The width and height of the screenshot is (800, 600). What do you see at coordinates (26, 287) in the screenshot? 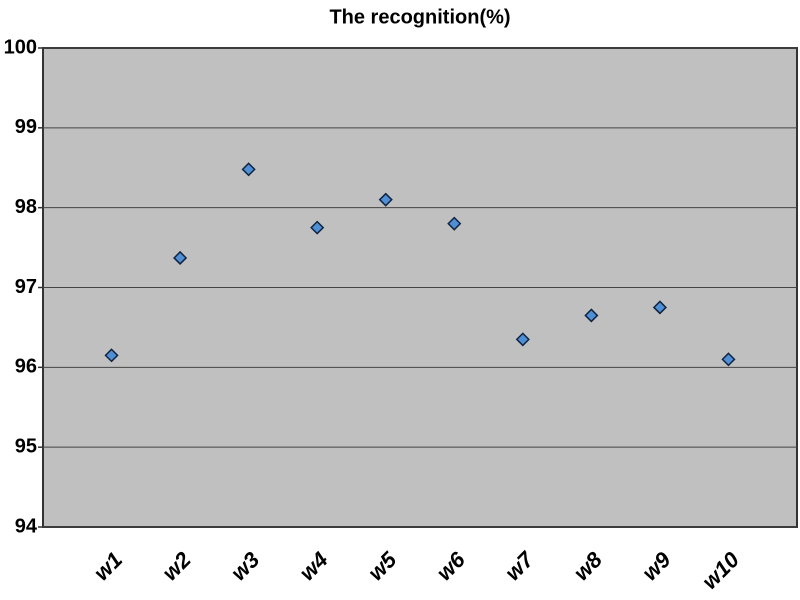
I see `y-tick-label: 97` at bounding box center [26, 287].